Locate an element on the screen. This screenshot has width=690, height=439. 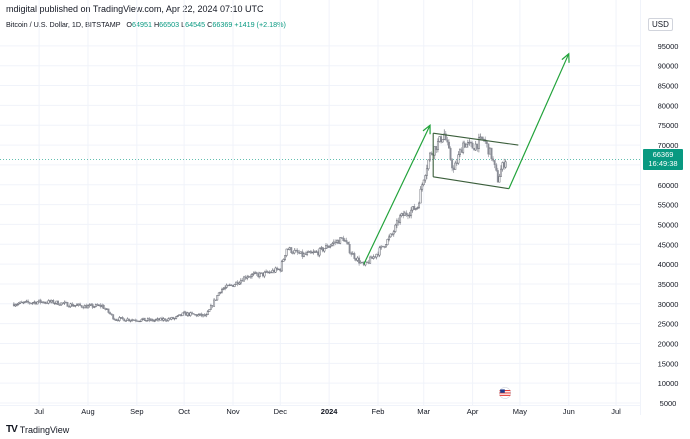
x-tick-label: Sep is located at coordinates (136, 411).